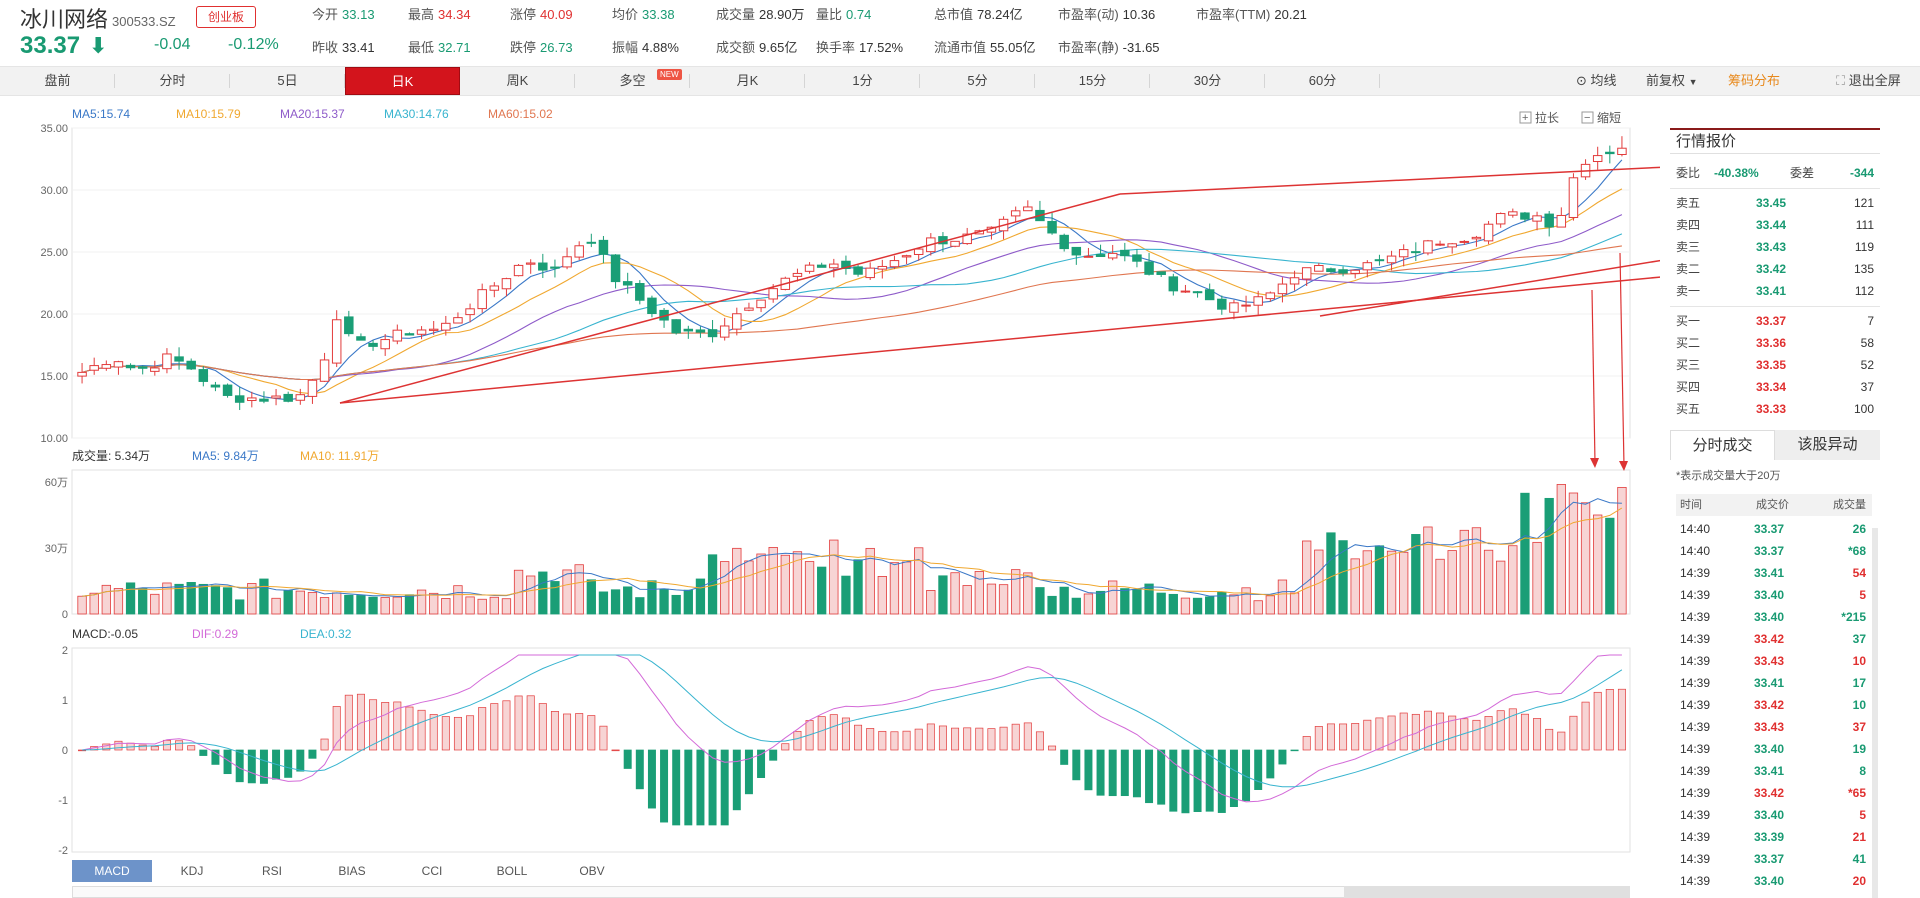 The width and height of the screenshot is (1920, 898). What do you see at coordinates (592, 871) in the screenshot?
I see `tab-indicator: OBV` at bounding box center [592, 871].